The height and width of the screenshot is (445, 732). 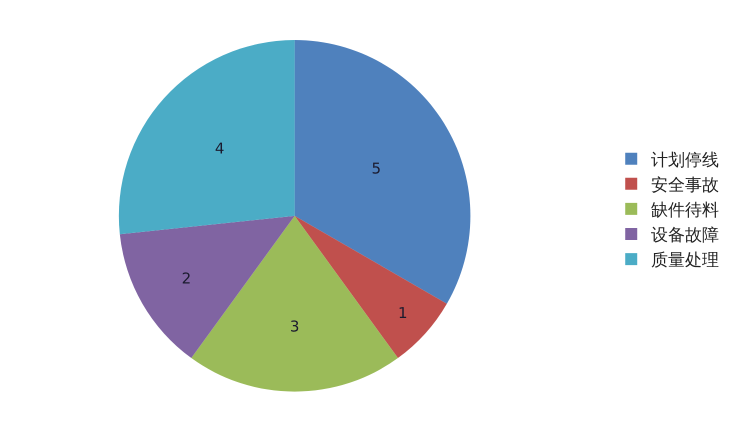 I want to click on legend-label: 计划停线, so click(x=685, y=160).